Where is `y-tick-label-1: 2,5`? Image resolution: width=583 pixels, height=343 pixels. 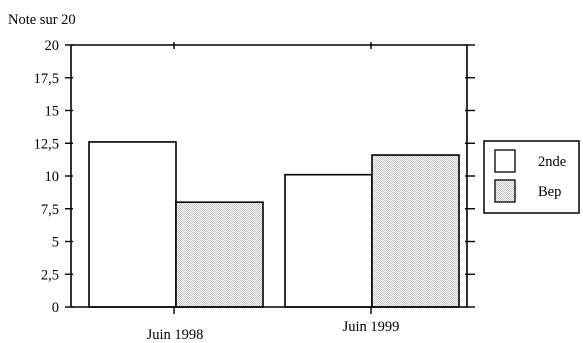 y-tick-label-1: 2,5 is located at coordinates (50, 275).